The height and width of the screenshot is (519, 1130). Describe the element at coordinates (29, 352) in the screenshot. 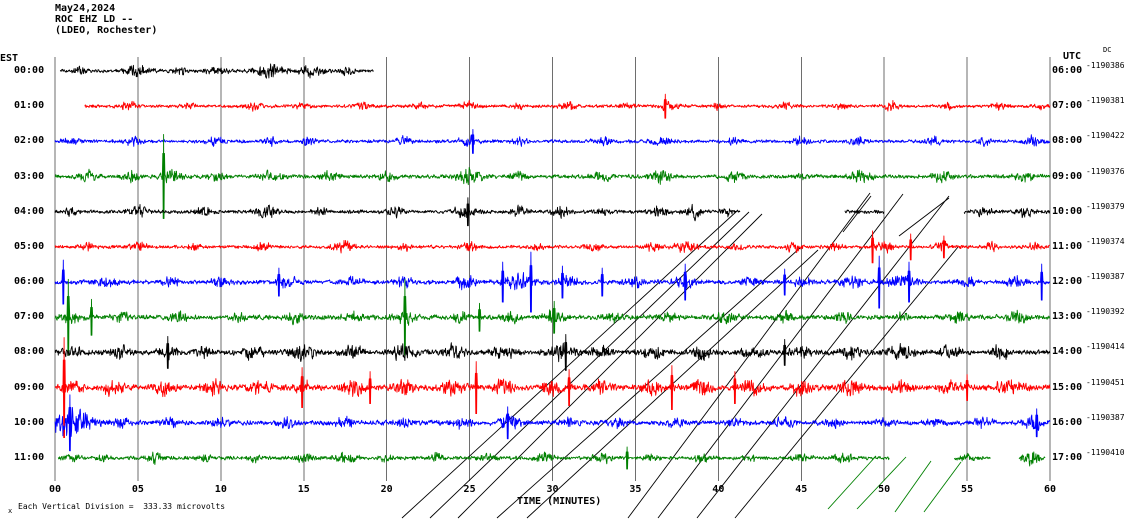

I see `row-est-label: 08:00` at that location.